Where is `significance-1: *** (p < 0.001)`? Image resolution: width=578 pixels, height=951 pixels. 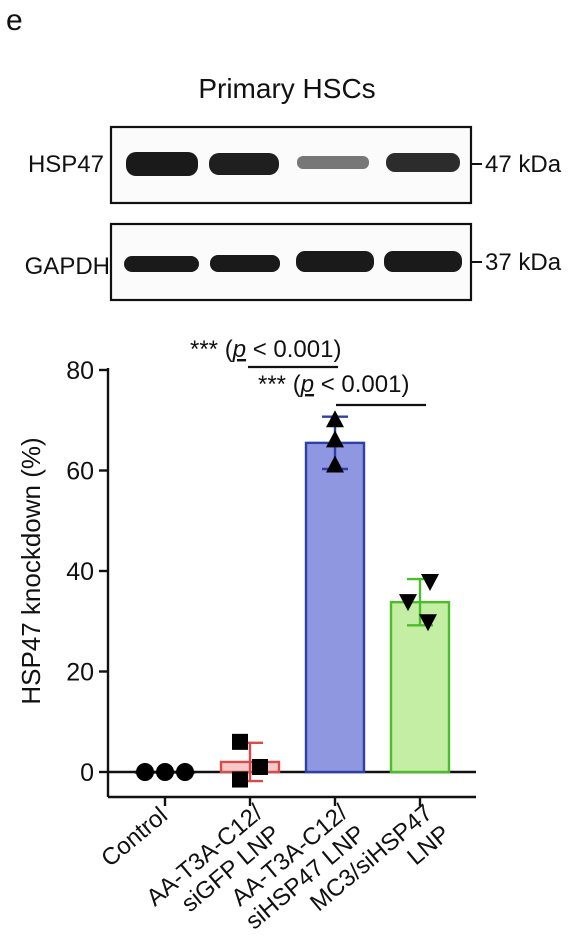 significance-1: *** (p < 0.001) is located at coordinates (265, 352).